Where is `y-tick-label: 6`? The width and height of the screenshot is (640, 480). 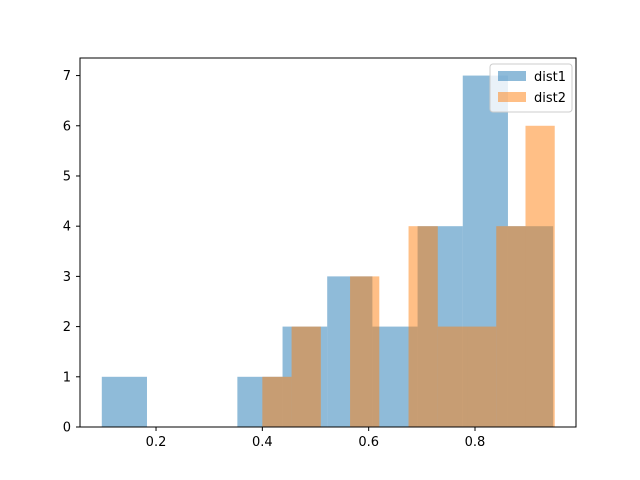 y-tick-label: 6 is located at coordinates (67, 126).